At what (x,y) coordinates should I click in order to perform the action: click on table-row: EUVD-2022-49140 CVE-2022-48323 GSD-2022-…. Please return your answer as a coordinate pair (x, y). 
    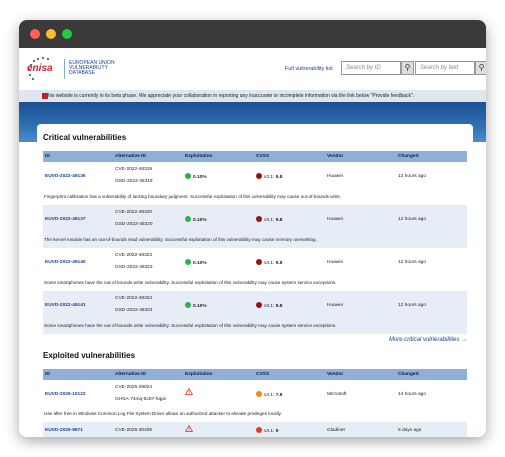
    Looking at the image, I should click on (255, 269).